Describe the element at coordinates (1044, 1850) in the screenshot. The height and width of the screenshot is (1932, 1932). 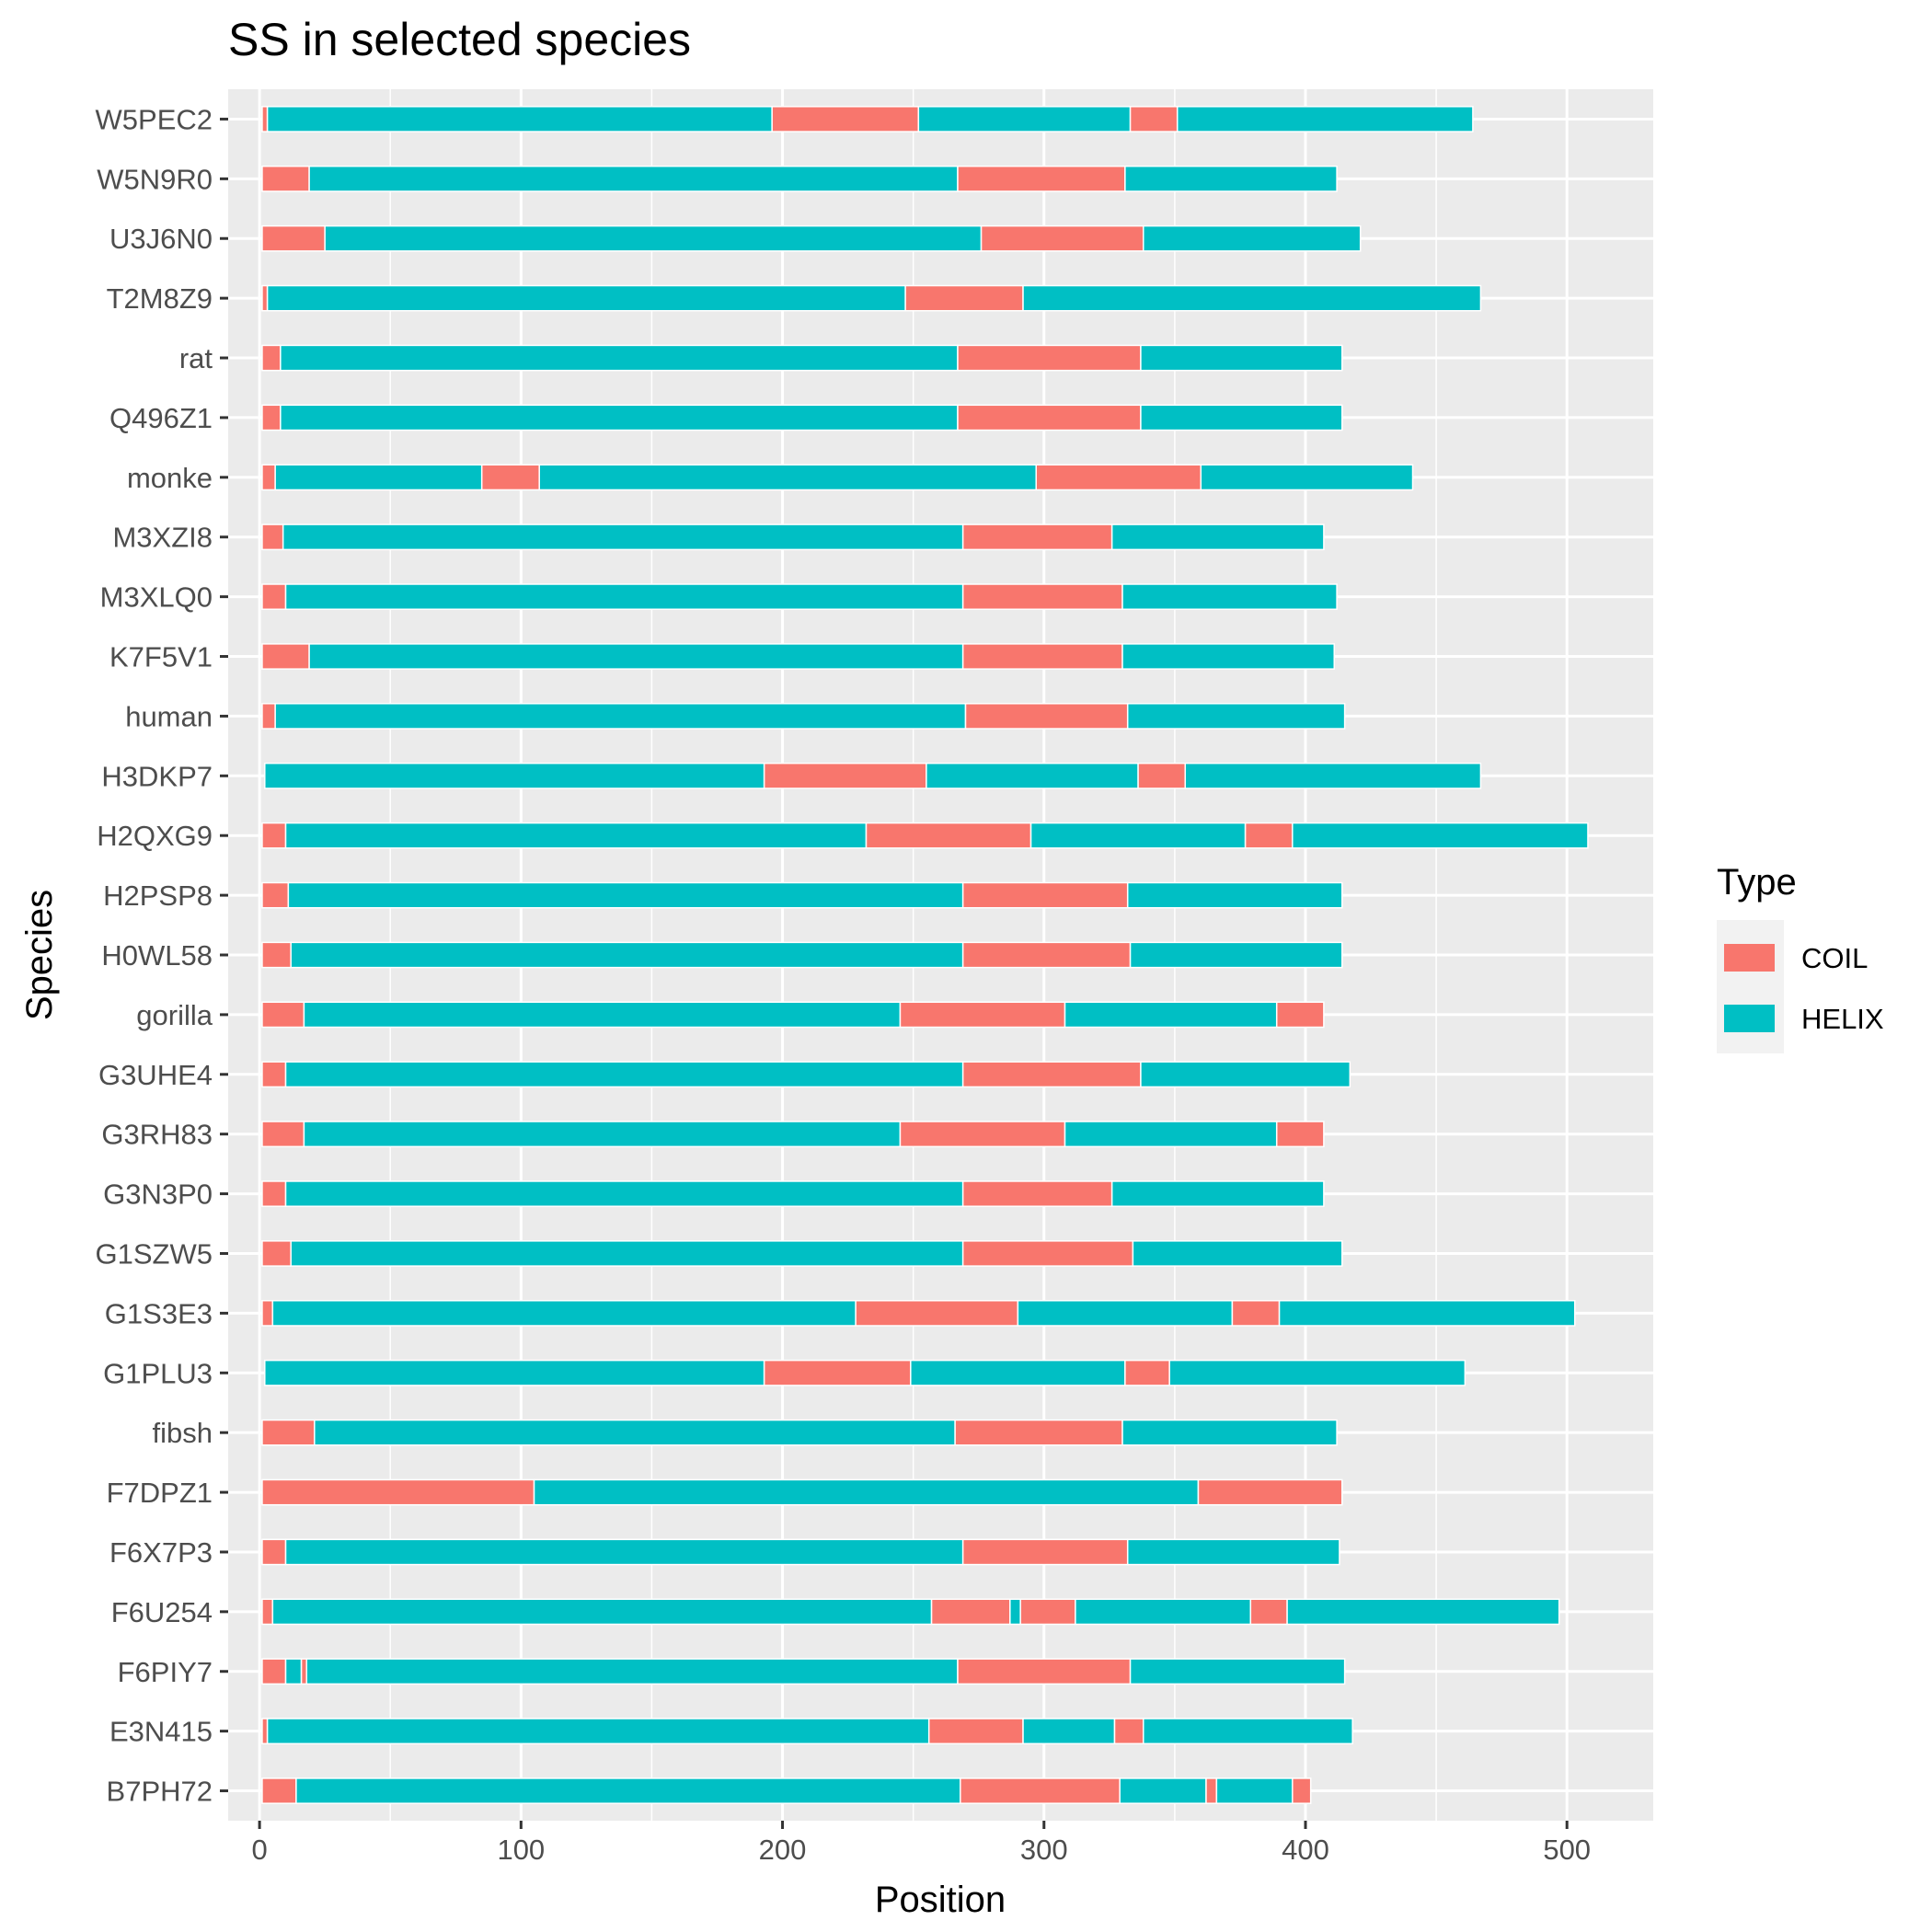
I see `x-tick-label: 300` at that location.